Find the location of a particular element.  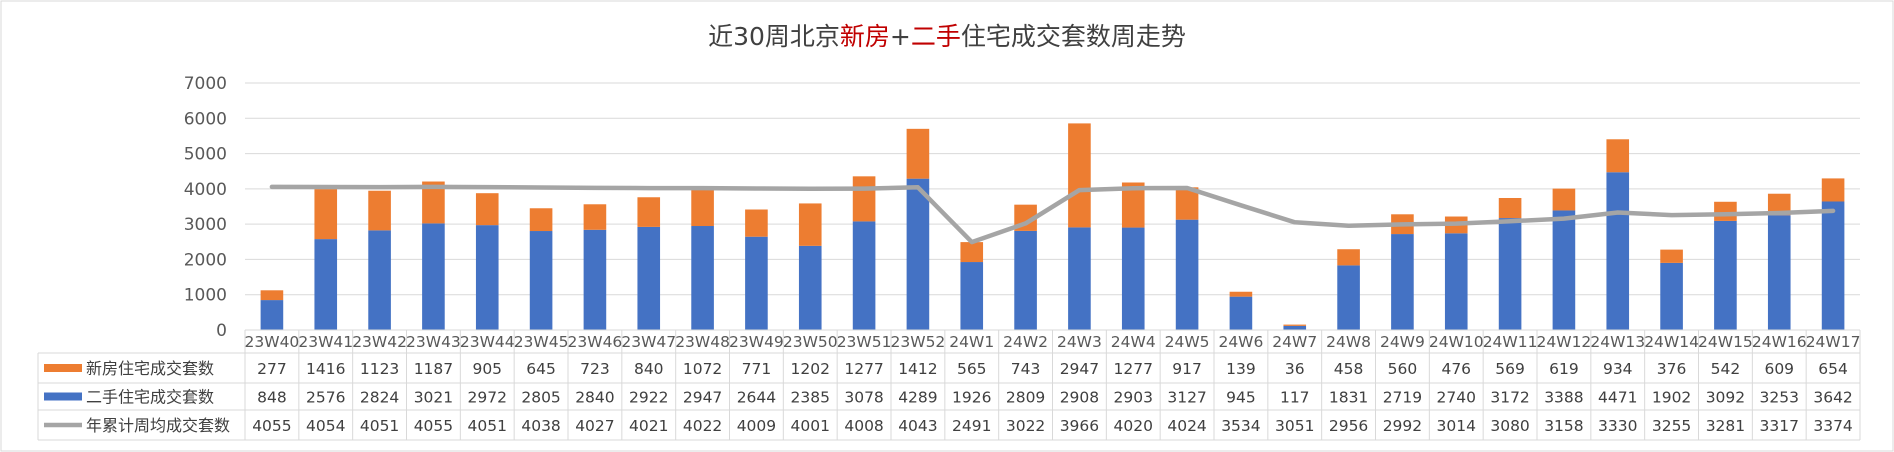

legend-label: 年累计周均成交套数 is located at coordinates (158, 425).